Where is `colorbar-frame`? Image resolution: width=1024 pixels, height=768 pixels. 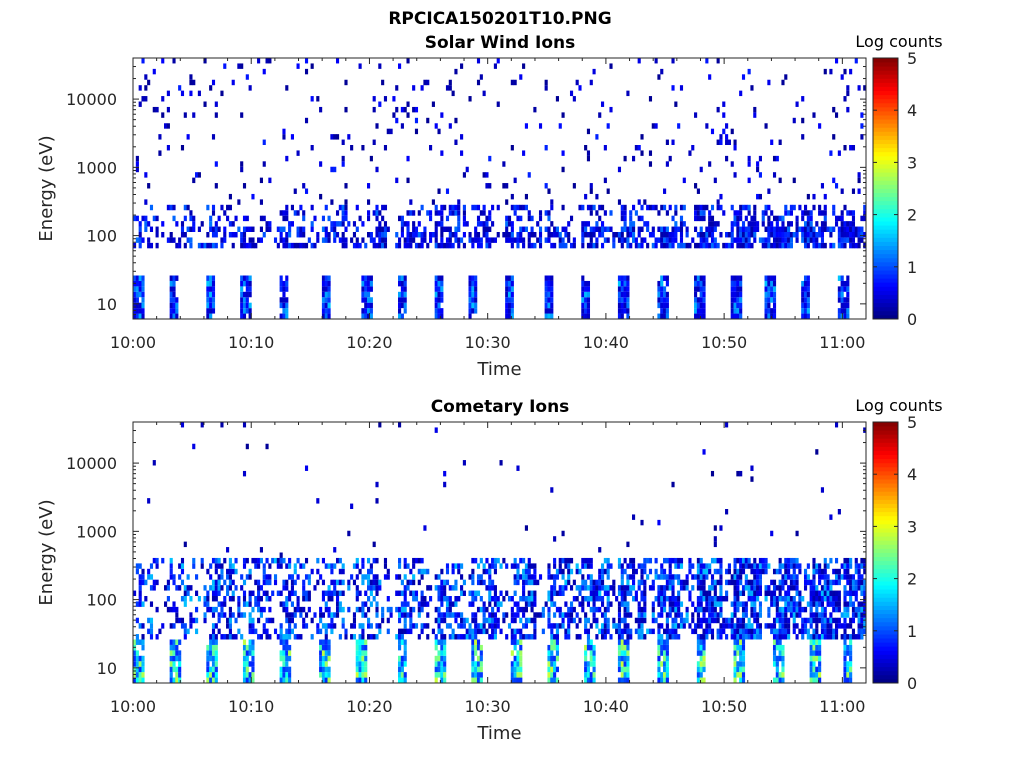
colorbar-frame is located at coordinates (885, 188).